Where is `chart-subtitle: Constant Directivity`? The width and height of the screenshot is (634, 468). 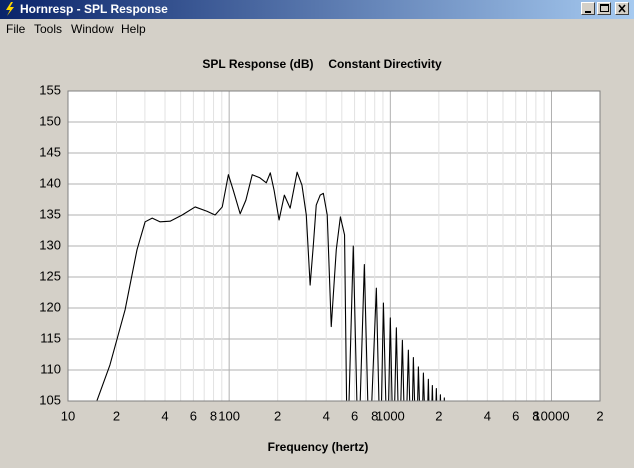 chart-subtitle: Constant Directivity is located at coordinates (385, 64).